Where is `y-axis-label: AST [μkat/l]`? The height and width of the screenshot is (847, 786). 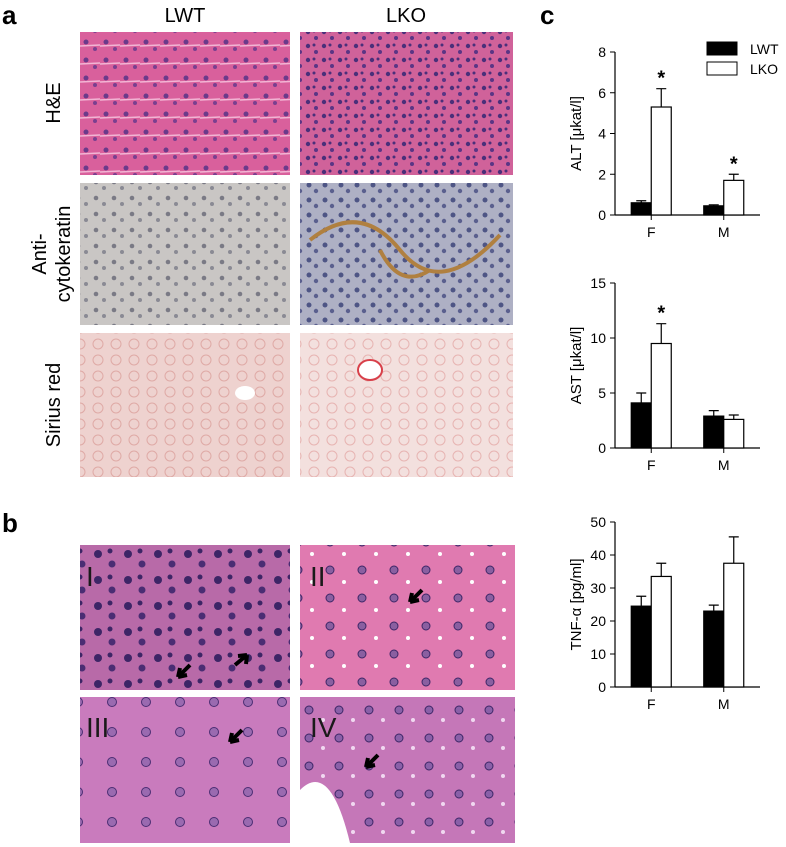 y-axis-label: AST [μkat/l] is located at coordinates (576, 366).